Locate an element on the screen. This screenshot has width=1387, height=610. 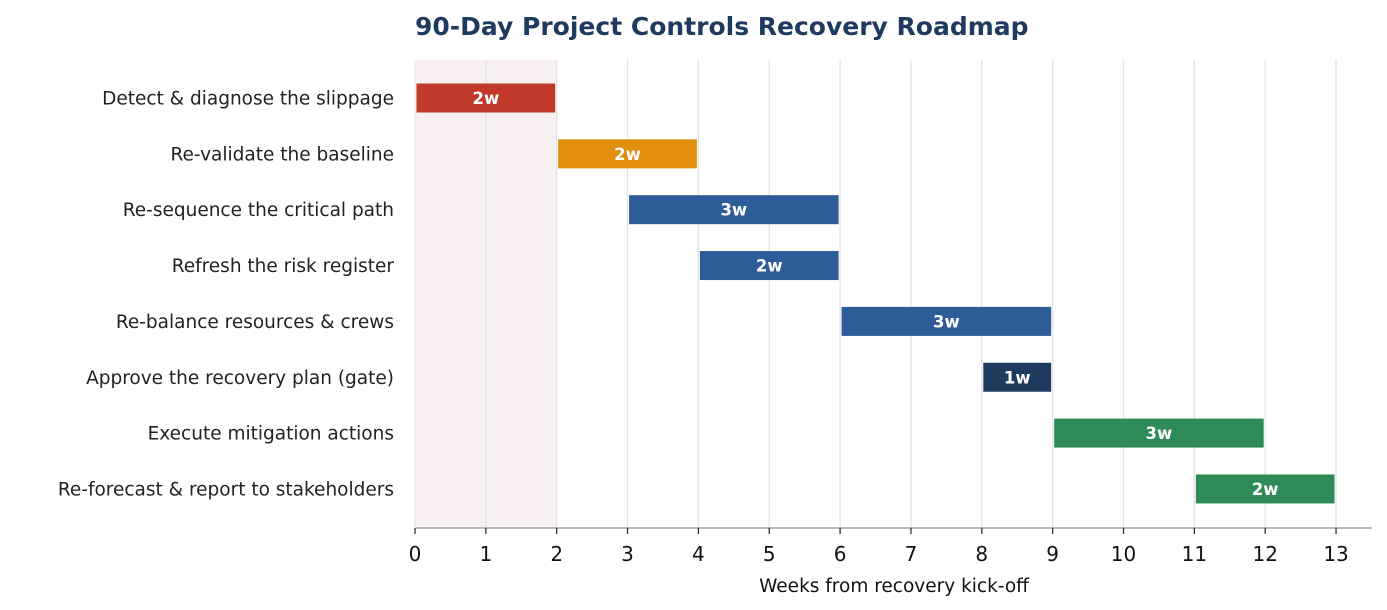
x-tick-label: 9 is located at coordinates (1052, 554).